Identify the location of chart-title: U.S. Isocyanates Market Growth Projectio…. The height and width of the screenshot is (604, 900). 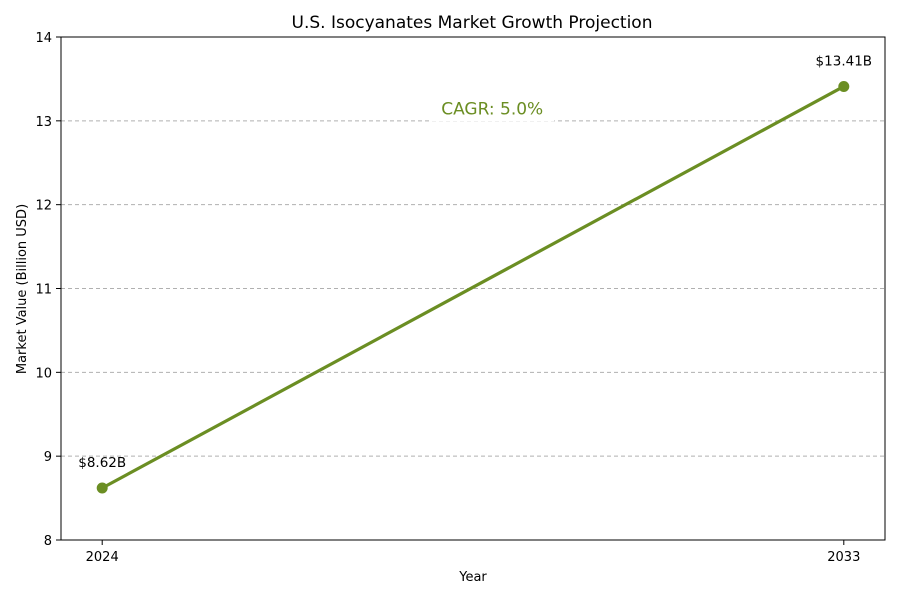
(472, 23).